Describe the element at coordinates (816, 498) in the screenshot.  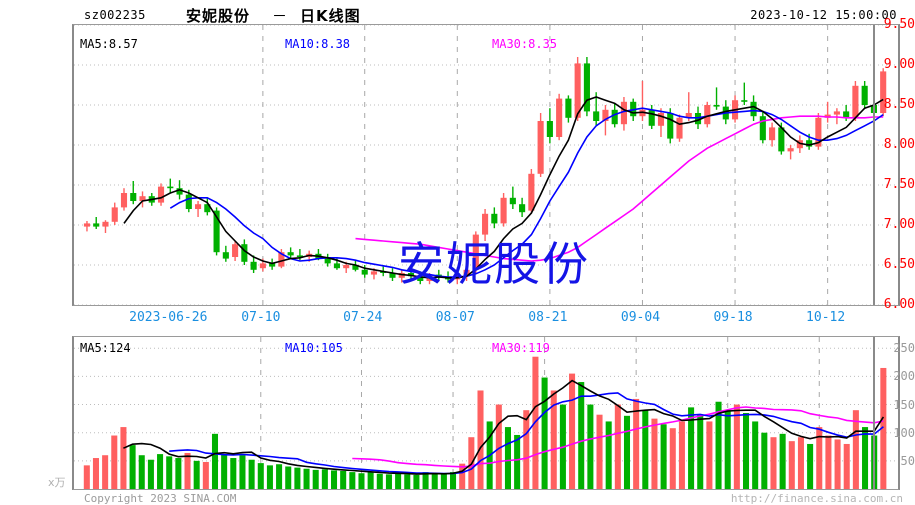
I see `site-url: http://finance.sina.com.cn` at that location.